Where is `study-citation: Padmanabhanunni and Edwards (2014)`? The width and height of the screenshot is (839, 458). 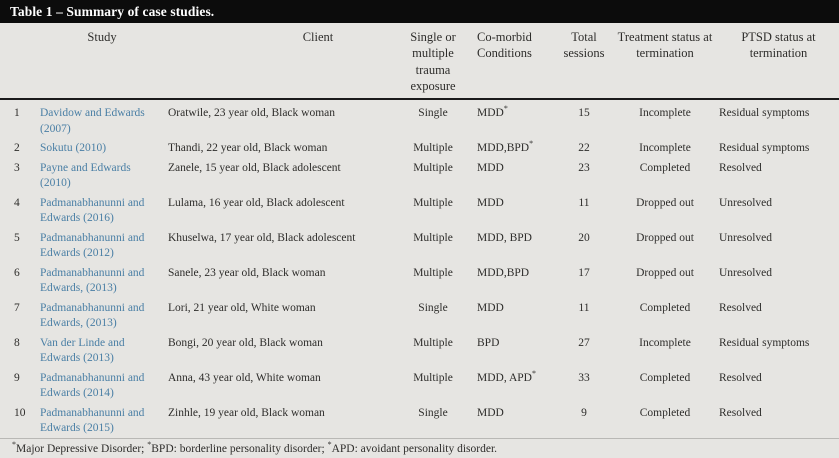 study-citation: Padmanabhanunni and Edwards (2014) is located at coordinates (102, 385).